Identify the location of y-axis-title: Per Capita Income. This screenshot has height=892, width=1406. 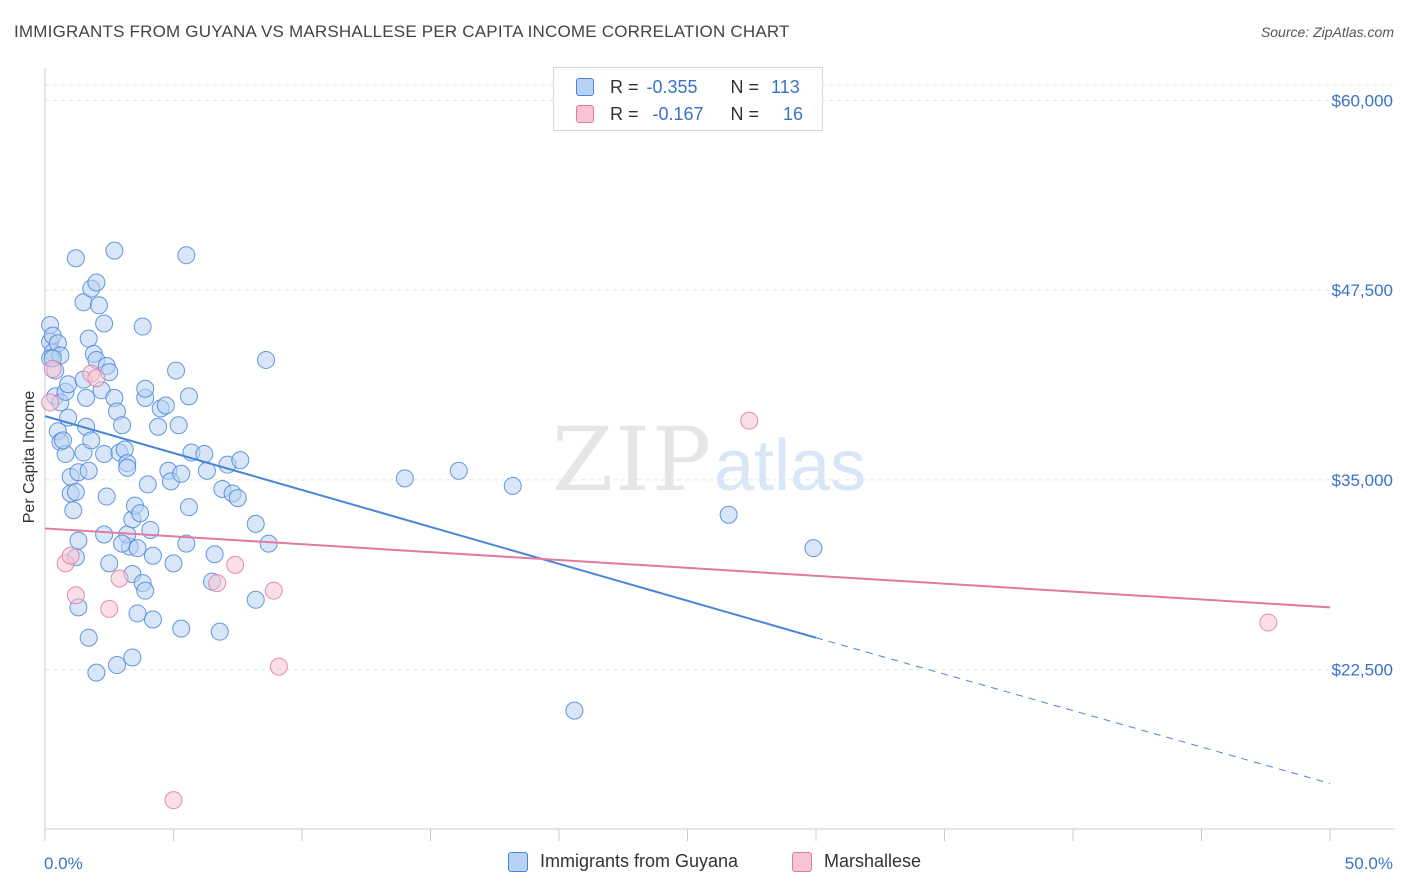
(29, 457).